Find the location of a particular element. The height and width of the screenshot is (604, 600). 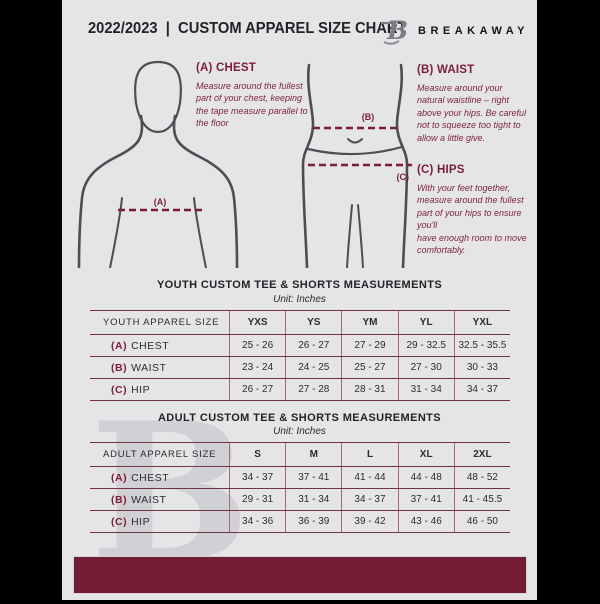

youth-header-label: YOUTH APPAREL SIZE is located at coordinates (161, 322).